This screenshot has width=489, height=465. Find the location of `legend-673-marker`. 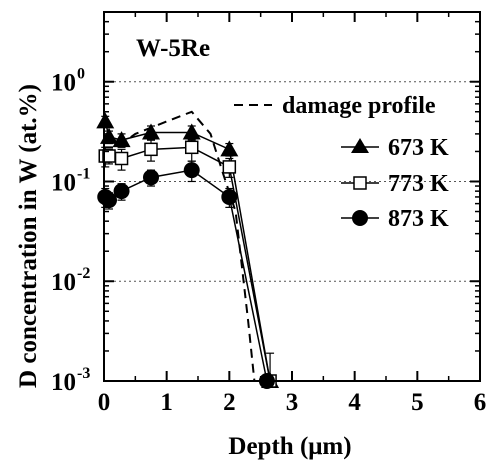

legend-673-marker is located at coordinates (360, 145).